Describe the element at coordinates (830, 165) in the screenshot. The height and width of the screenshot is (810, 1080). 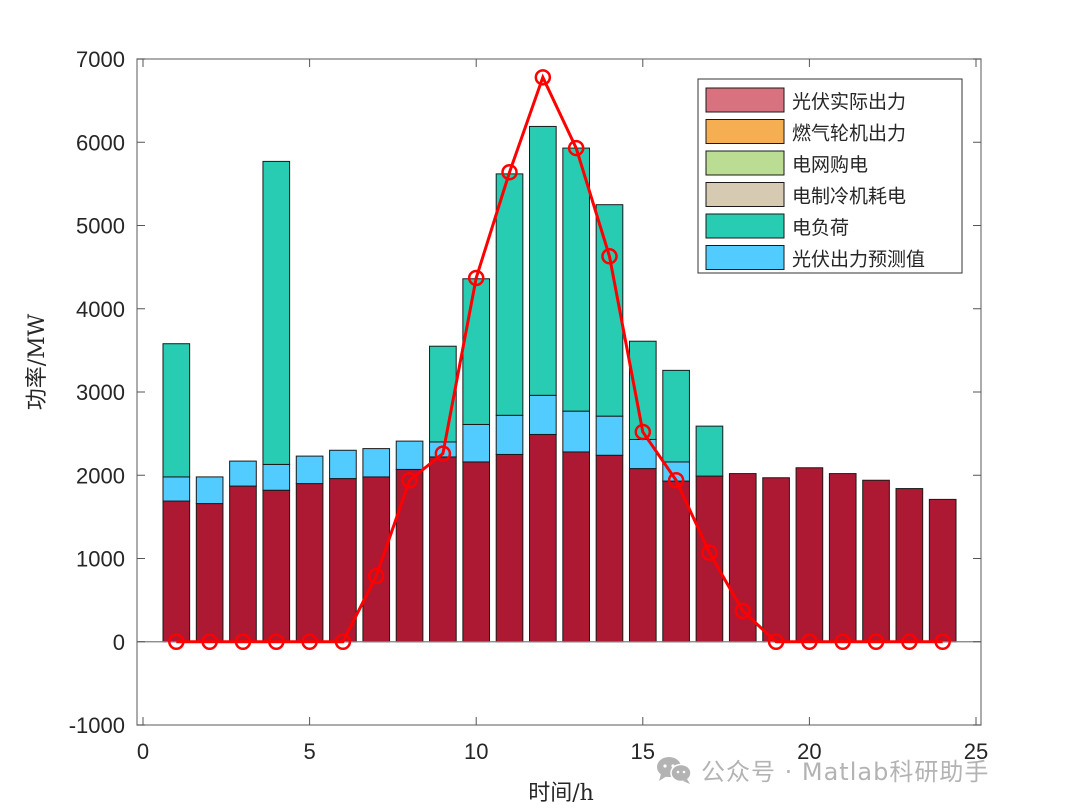
I see `legend-label: 电网购电` at that location.